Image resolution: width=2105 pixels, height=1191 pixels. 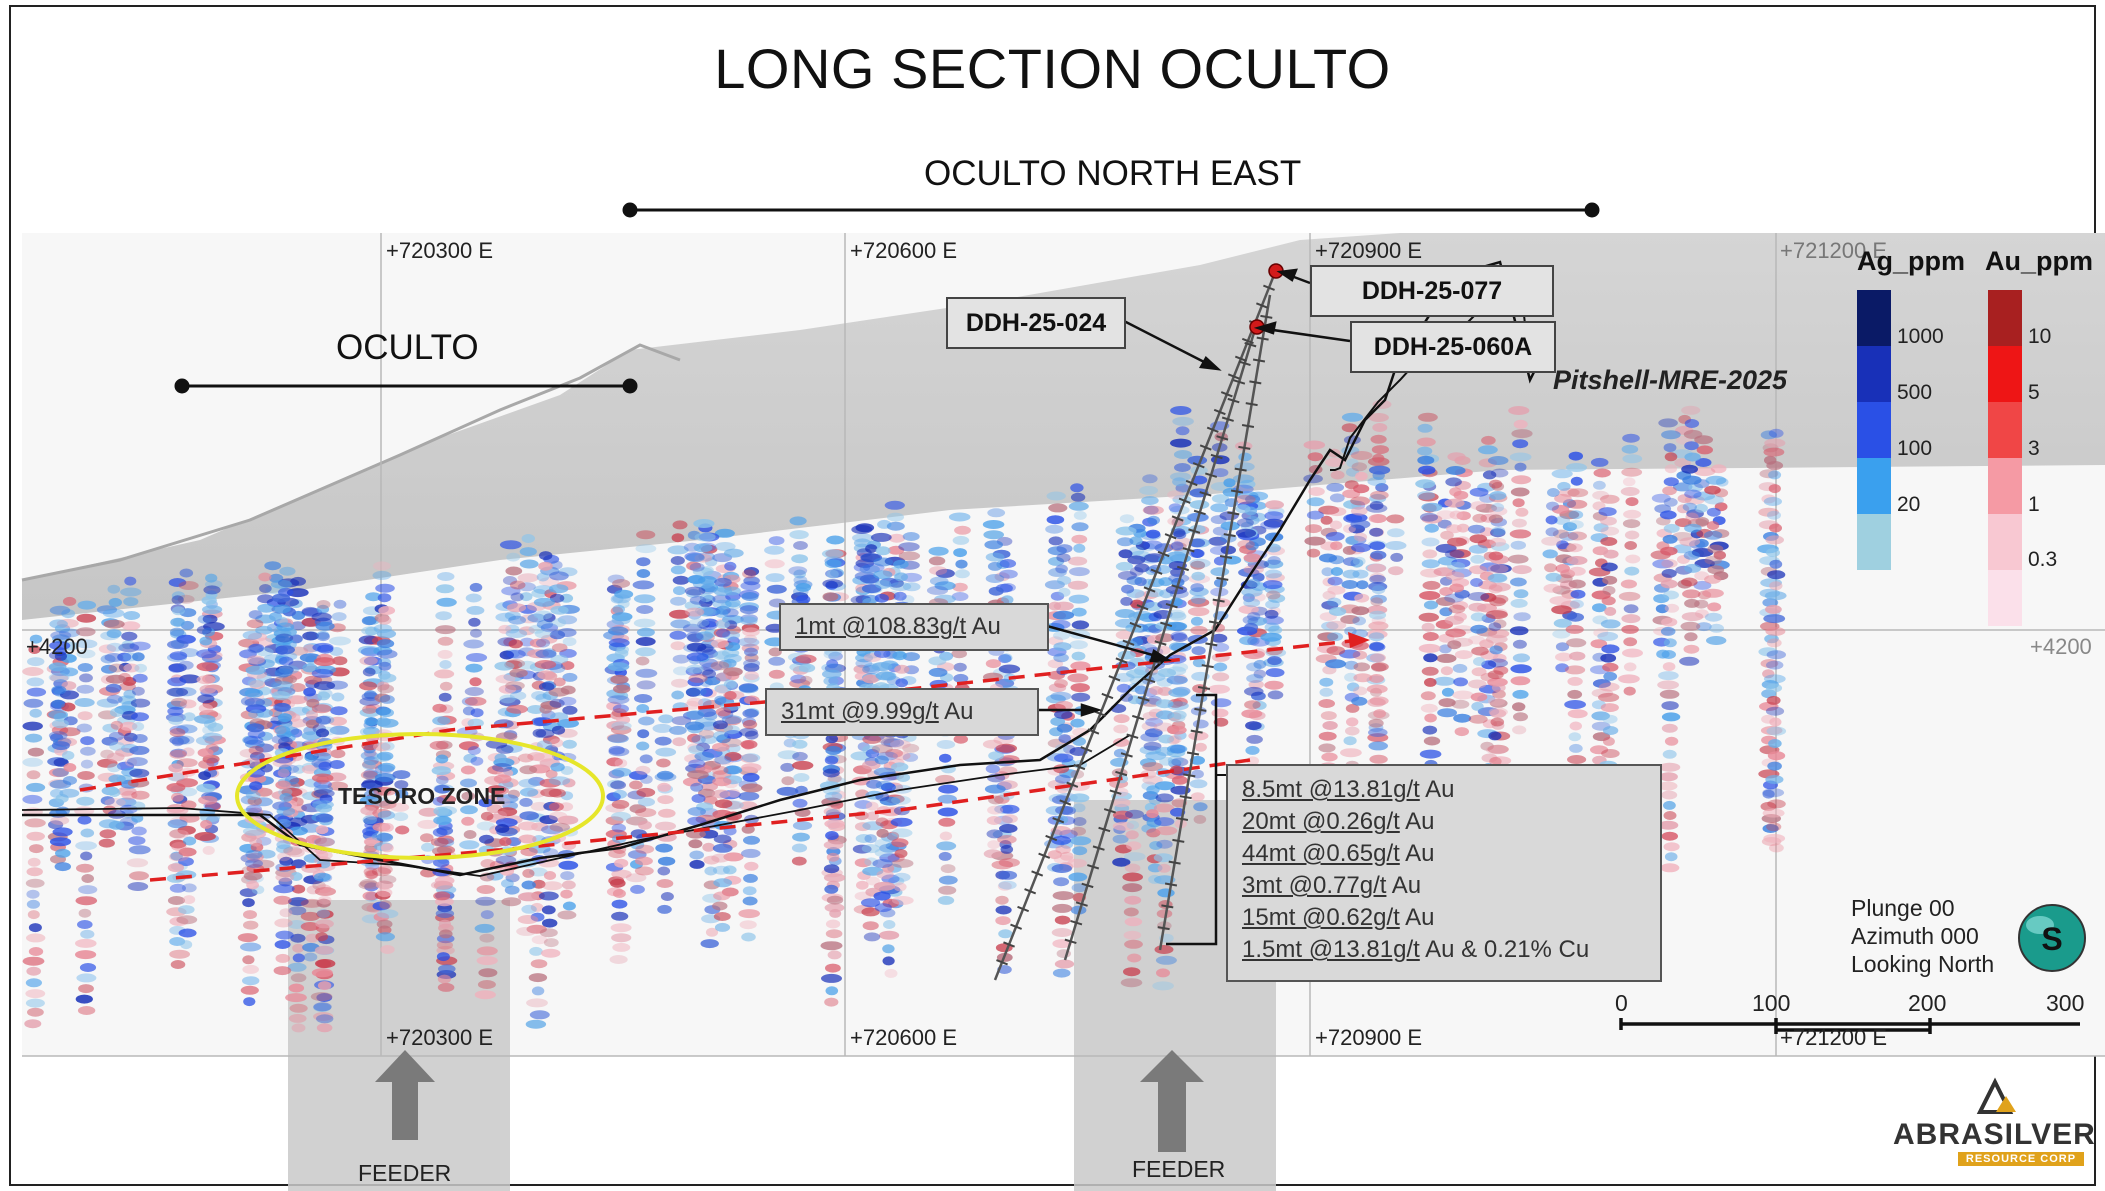 I want to click on scale-tick-label: 0, so click(x=1621, y=1003).